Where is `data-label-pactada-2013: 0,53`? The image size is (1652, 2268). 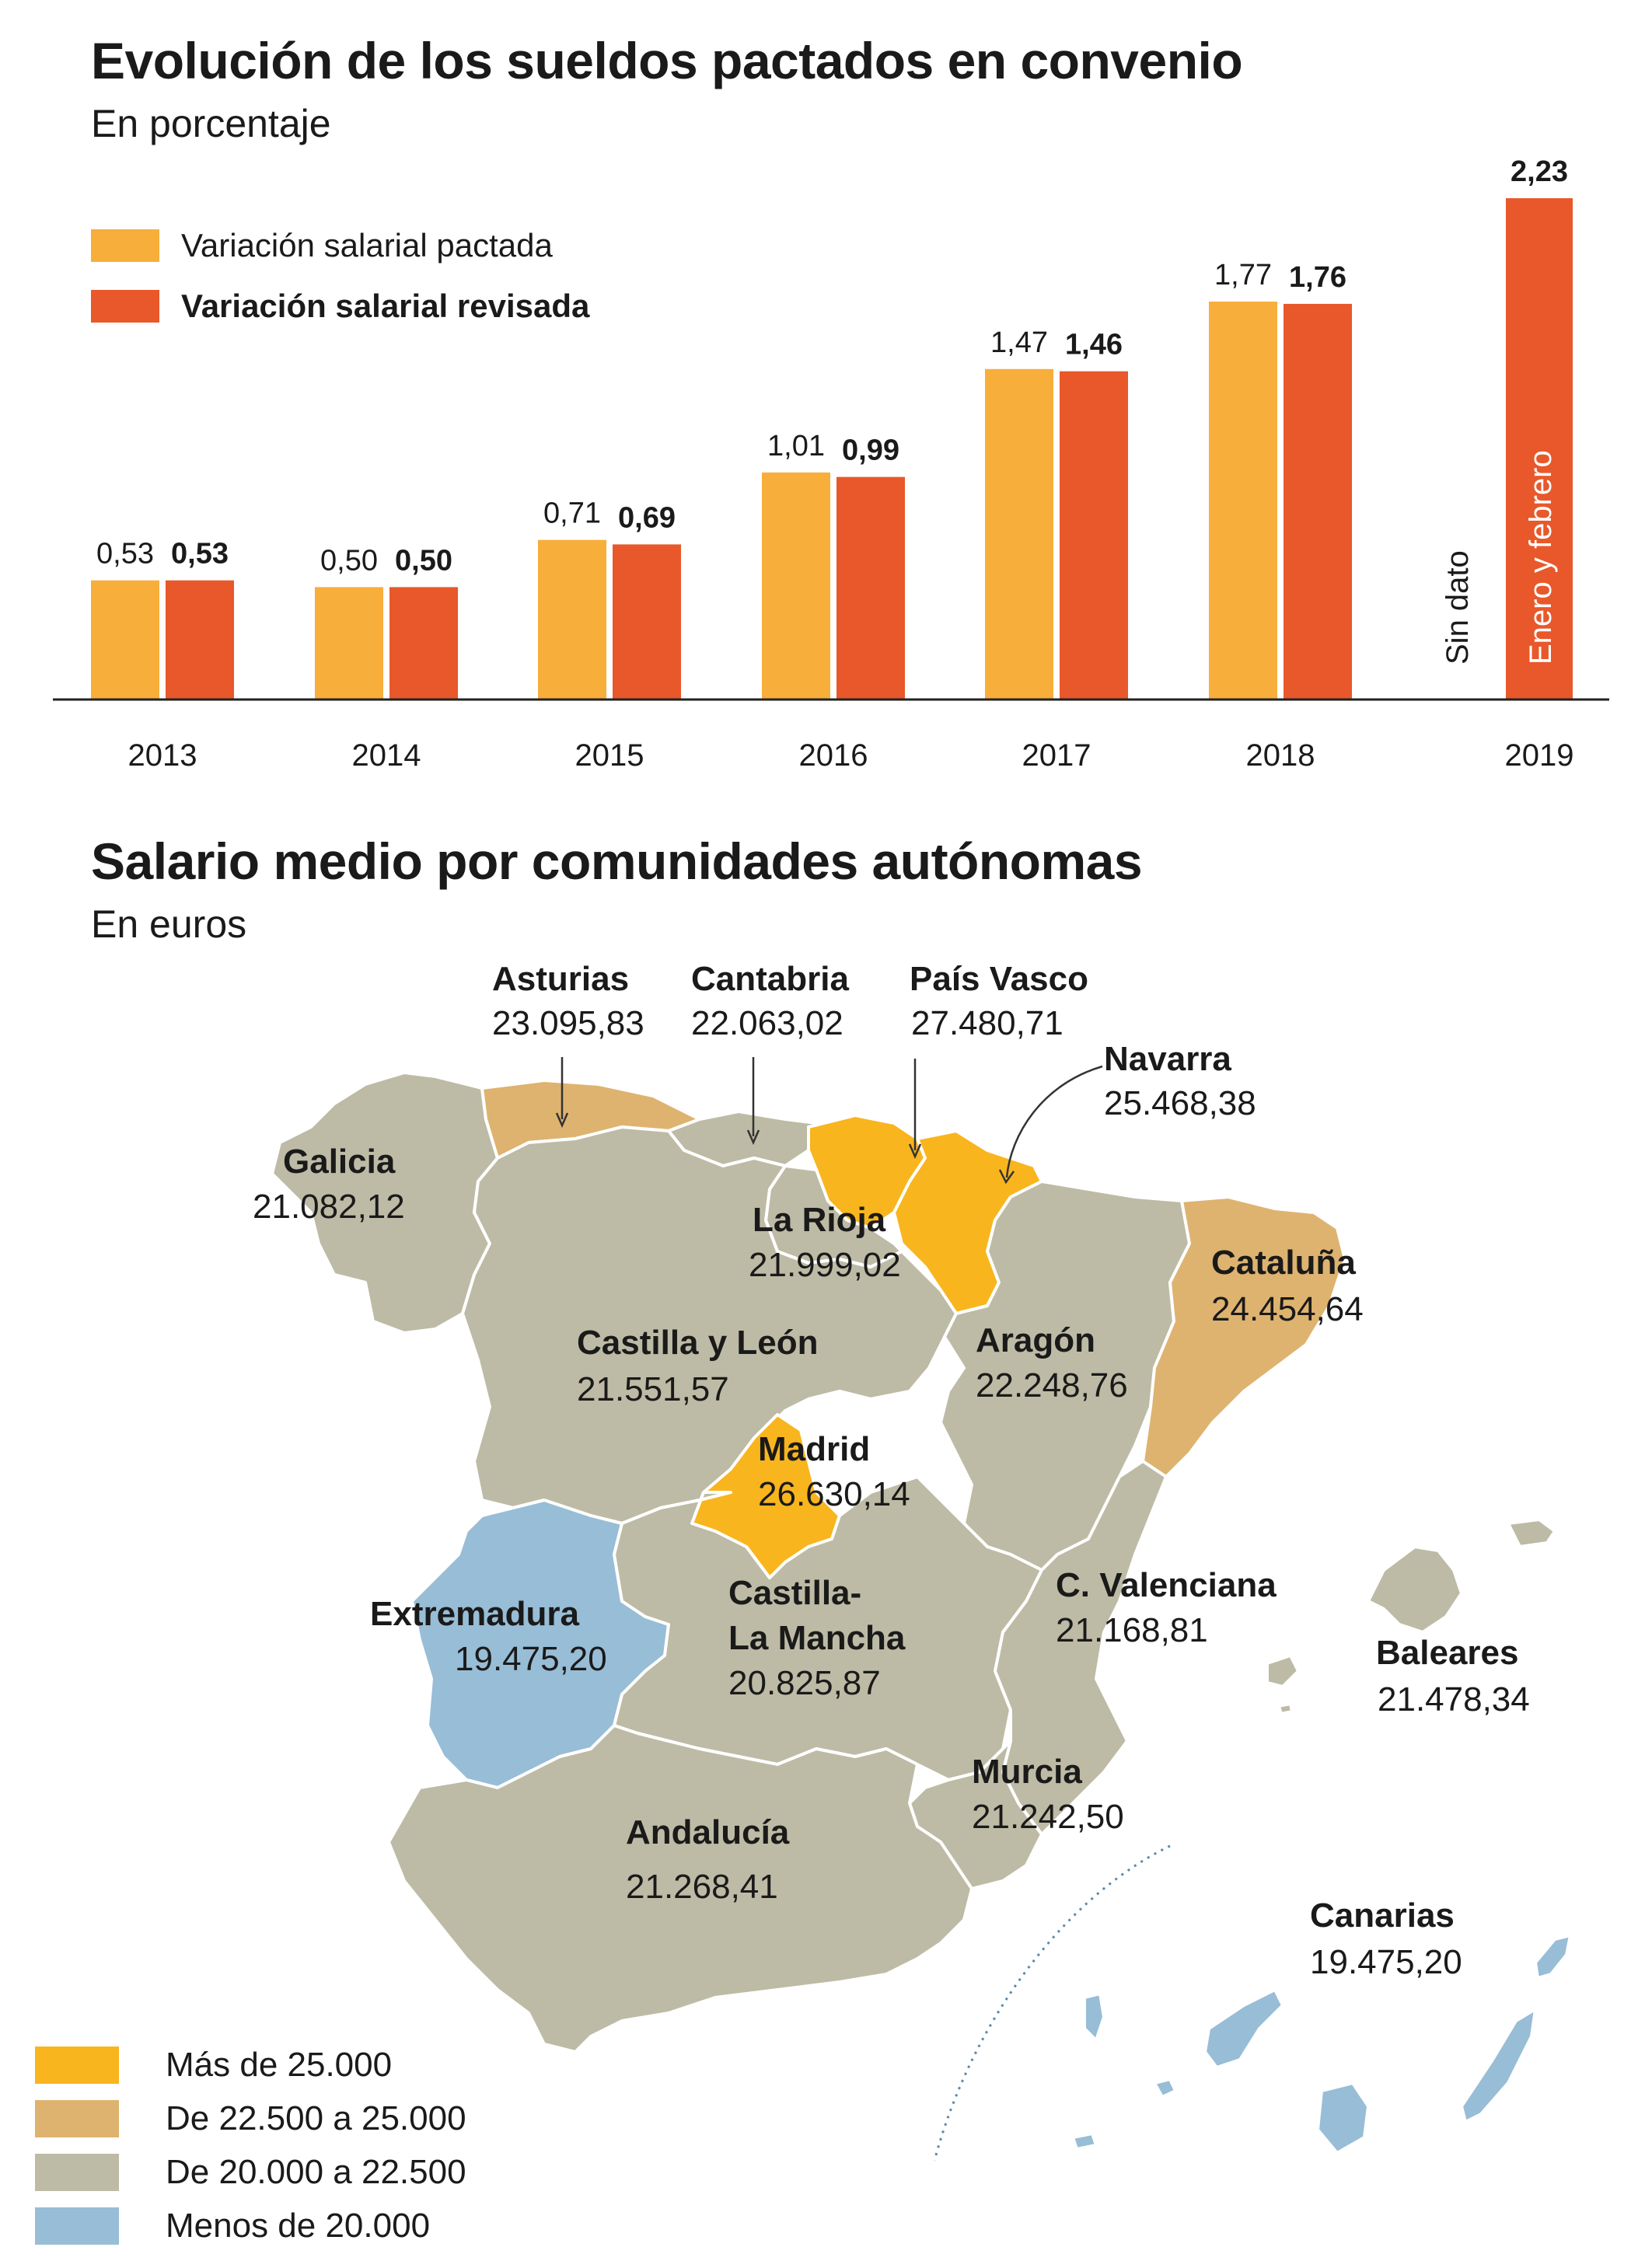
data-label-pactada-2013: 0,53 is located at coordinates (125, 554).